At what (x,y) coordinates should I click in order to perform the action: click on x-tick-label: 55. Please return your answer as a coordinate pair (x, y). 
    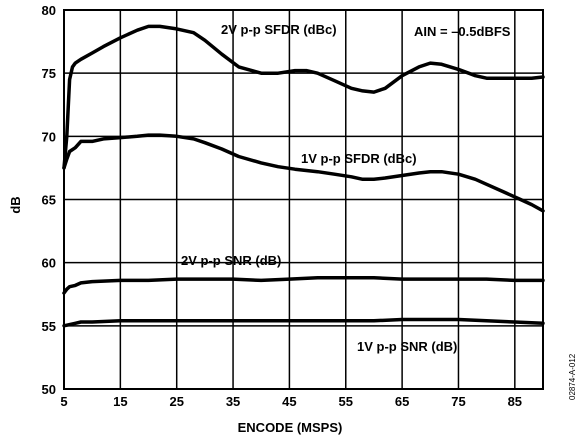
    Looking at the image, I should click on (346, 401).